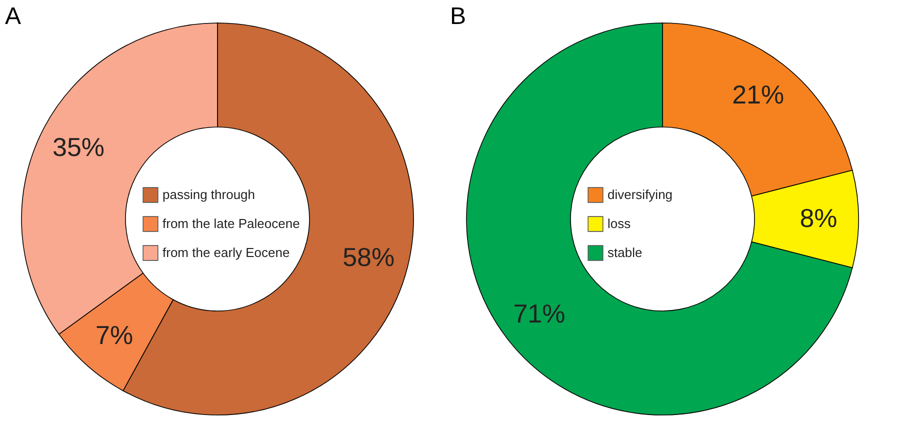 The image size is (897, 430). Describe the element at coordinates (758, 95) in the screenshot. I see `data-label: 21%` at that location.